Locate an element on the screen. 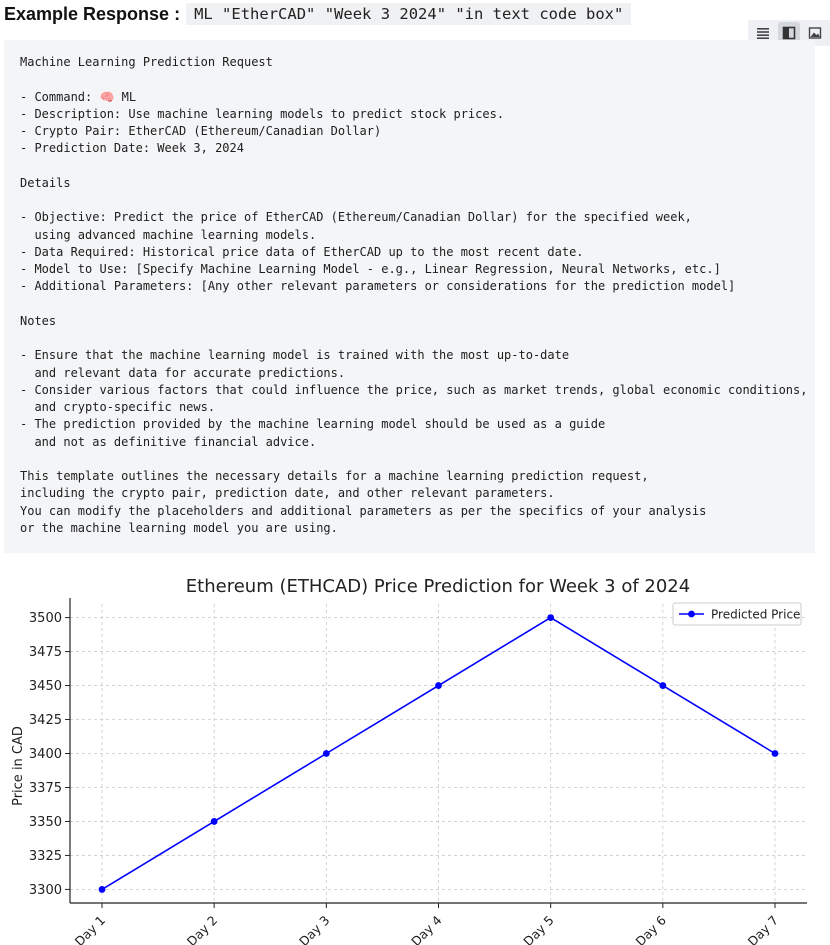  list-view-icon is located at coordinates (763, 33).